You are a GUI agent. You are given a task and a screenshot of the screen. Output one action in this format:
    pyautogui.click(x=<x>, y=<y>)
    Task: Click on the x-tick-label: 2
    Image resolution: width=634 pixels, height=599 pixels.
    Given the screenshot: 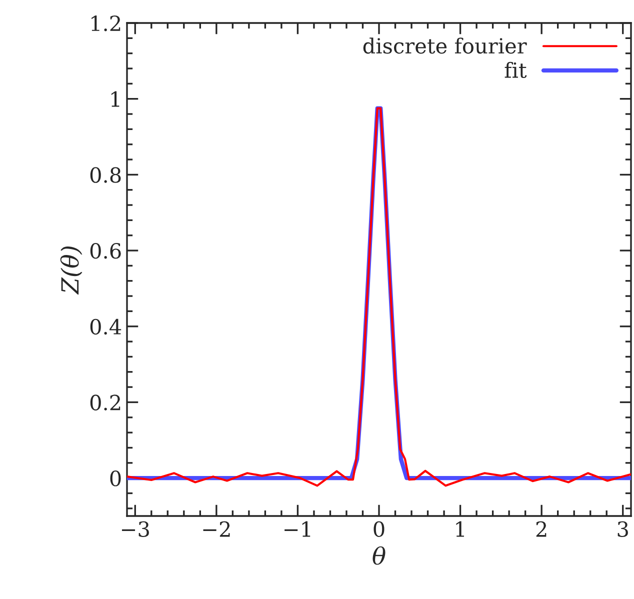 What is the action you would take?
    pyautogui.click(x=541, y=529)
    